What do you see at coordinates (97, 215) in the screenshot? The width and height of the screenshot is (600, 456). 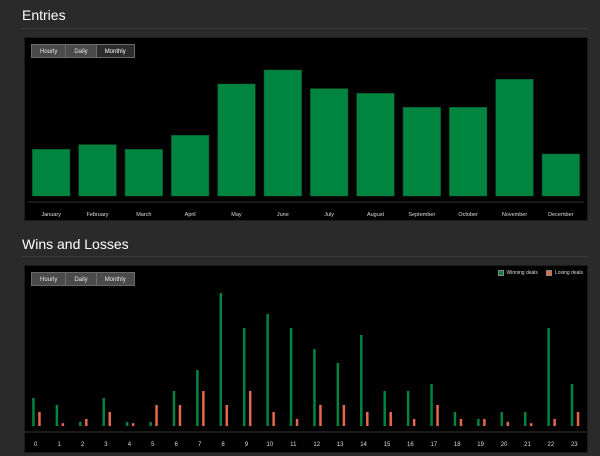 I see `entries-x-tick-label: February` at bounding box center [97, 215].